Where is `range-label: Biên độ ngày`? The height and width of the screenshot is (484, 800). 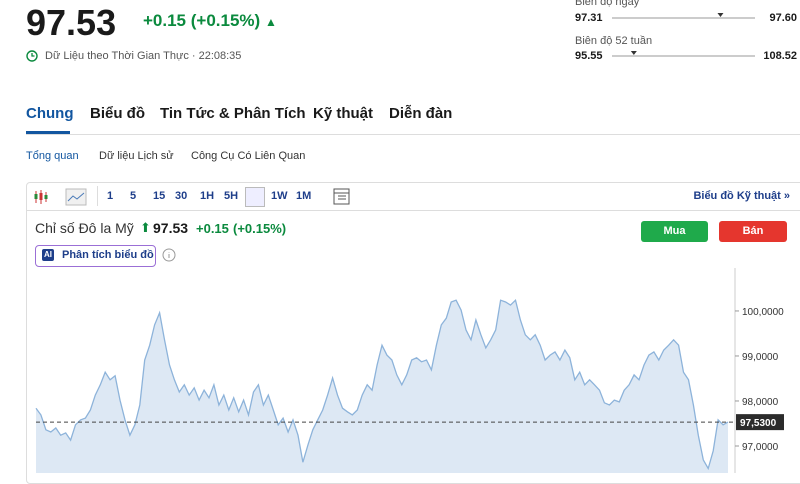 range-label: Biên độ ngày is located at coordinates (607, 4).